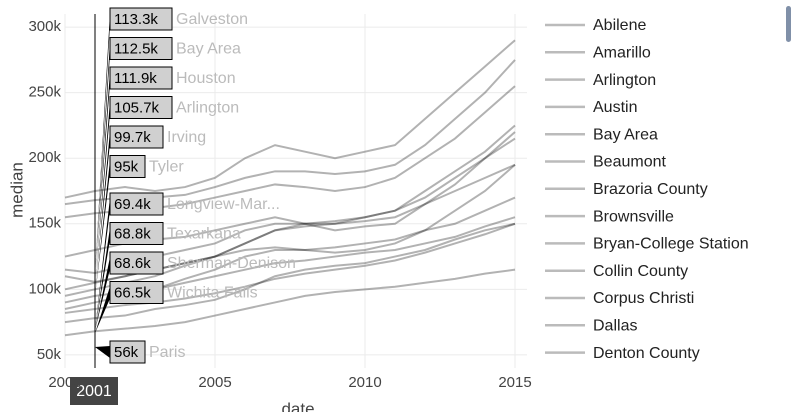 This screenshot has width=795, height=412. I want to click on legend-item: Corpus Christi, so click(619, 298).